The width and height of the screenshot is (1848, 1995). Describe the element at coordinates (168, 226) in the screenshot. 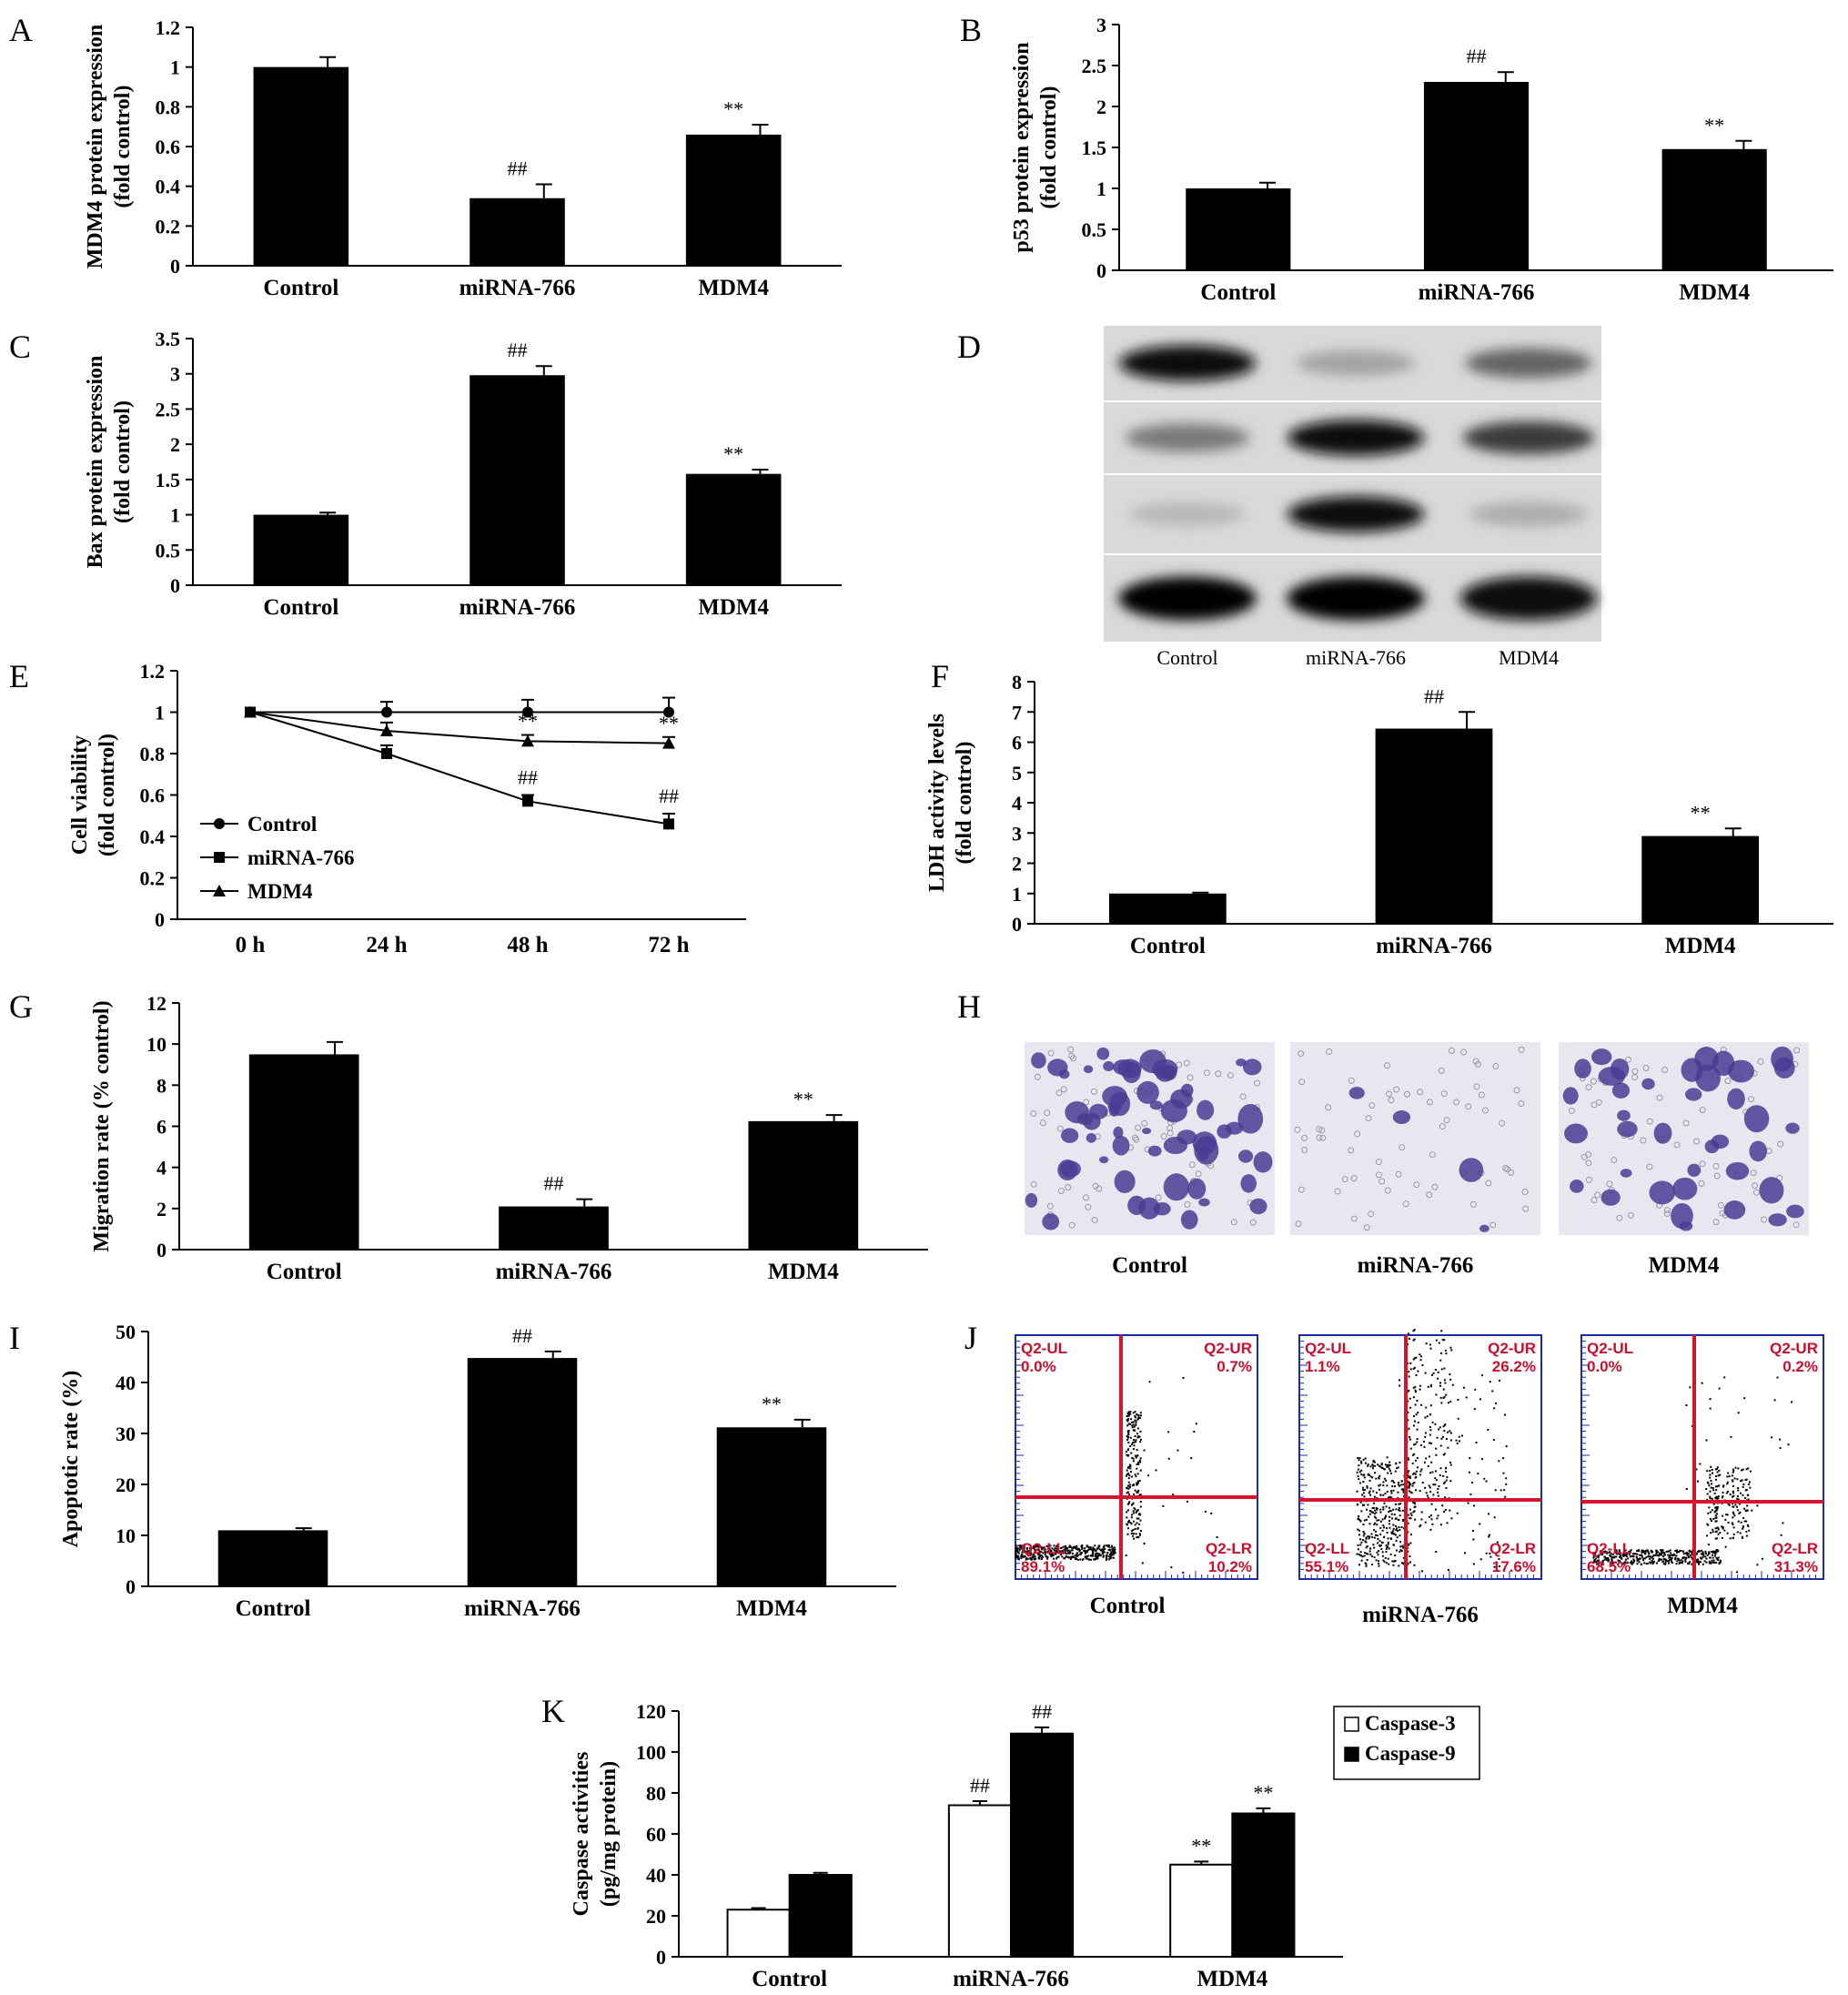

I see `y-tick-label: 0.2` at that location.